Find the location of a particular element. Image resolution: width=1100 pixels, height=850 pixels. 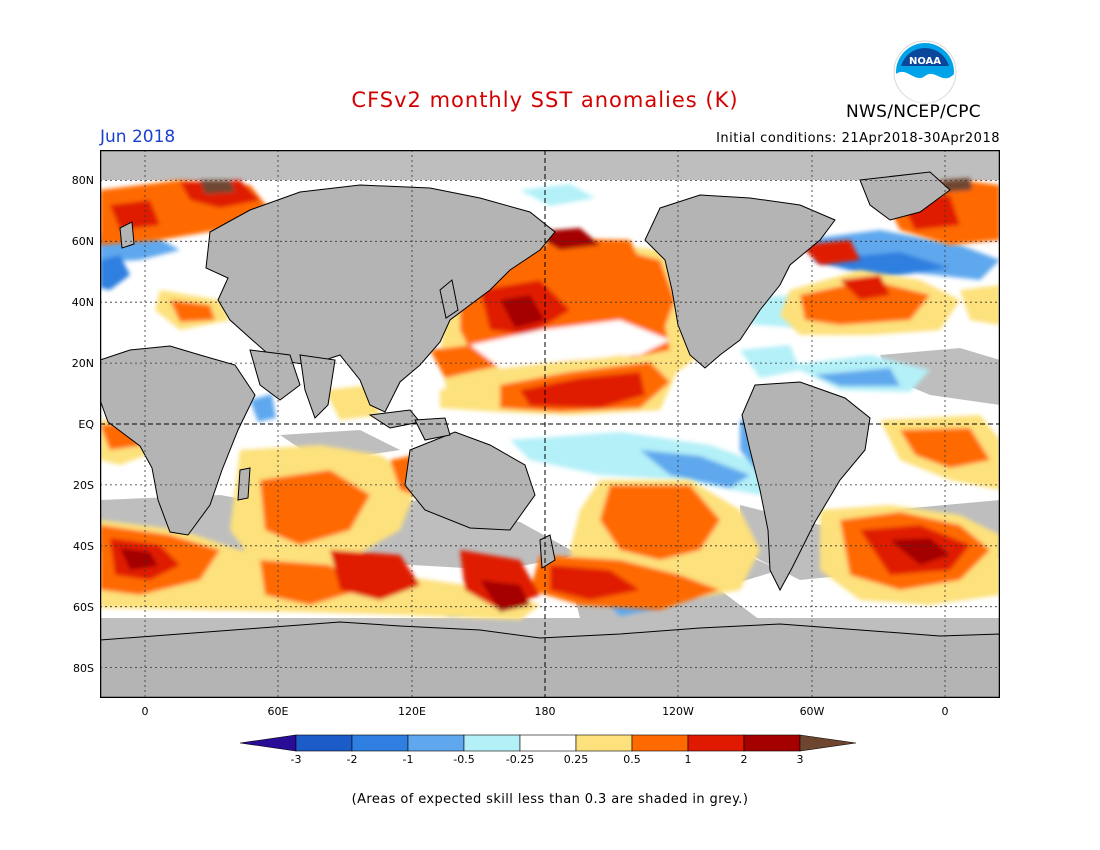

lat-label: 40S is located at coordinates (83, 546).